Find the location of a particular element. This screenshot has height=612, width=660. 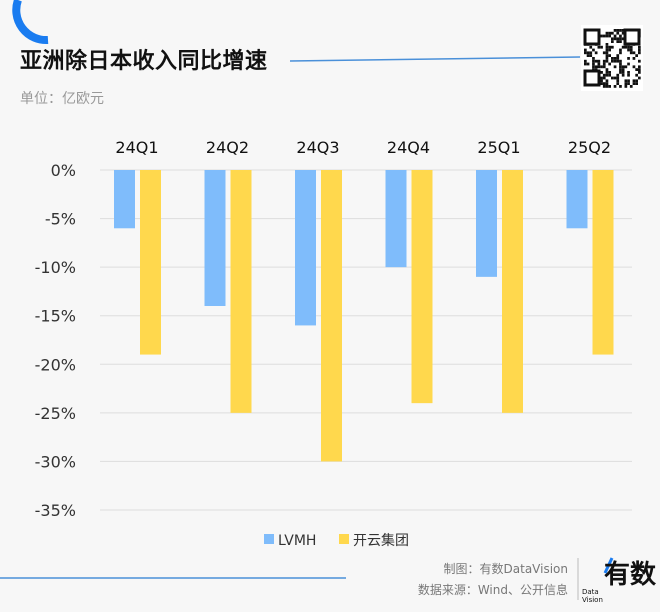

y-tick-label: 0% is located at coordinates (63, 170).